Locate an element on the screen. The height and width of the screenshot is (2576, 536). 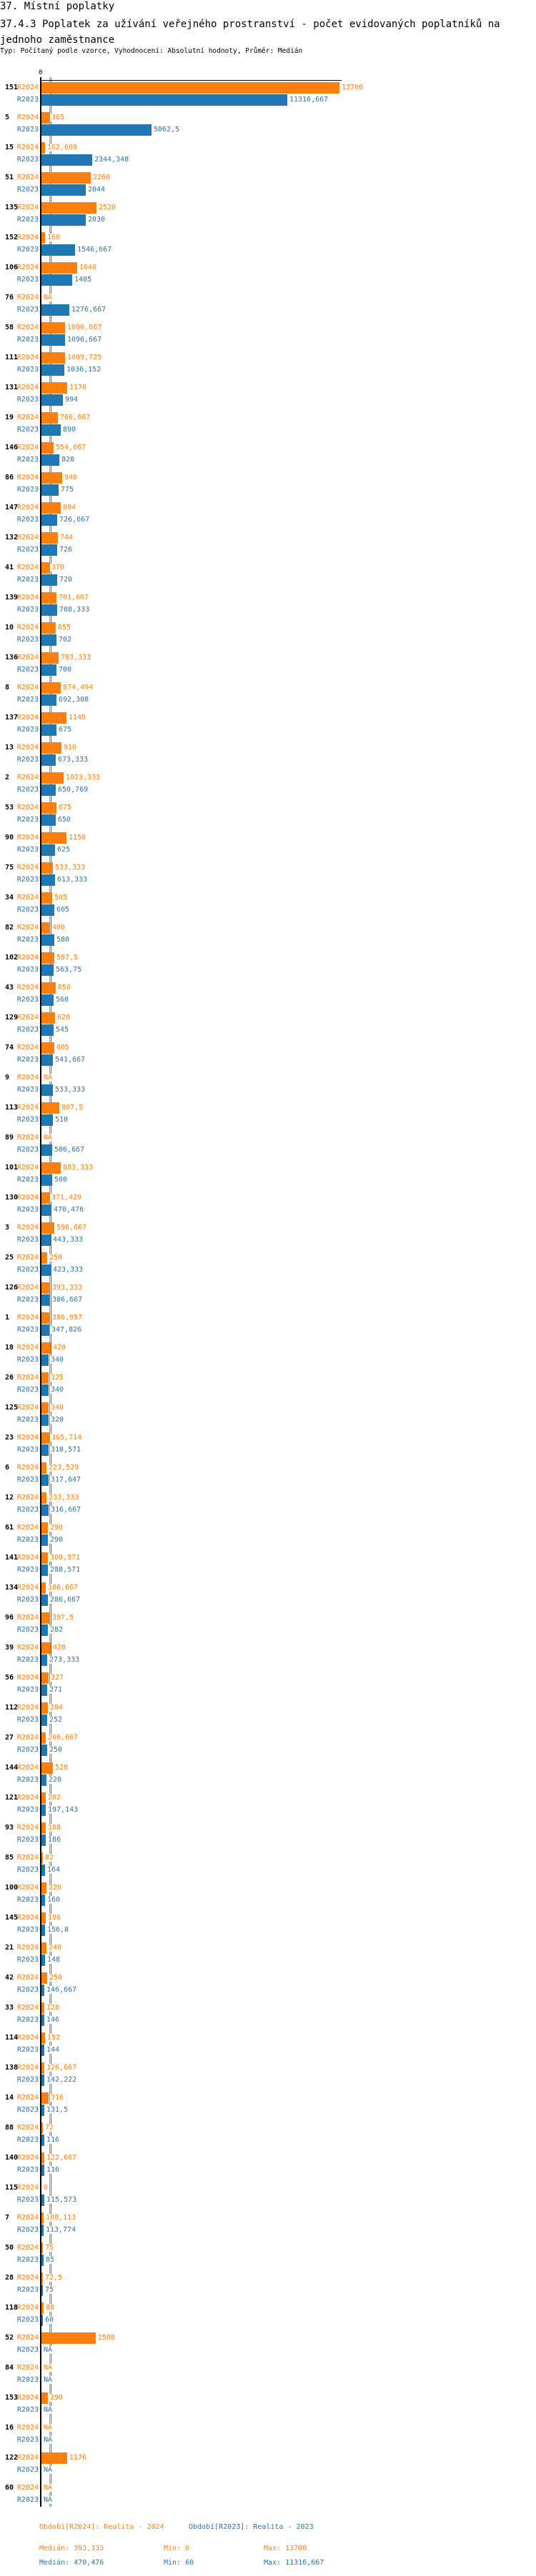
category-label: 129 is located at coordinates (12, 1018).